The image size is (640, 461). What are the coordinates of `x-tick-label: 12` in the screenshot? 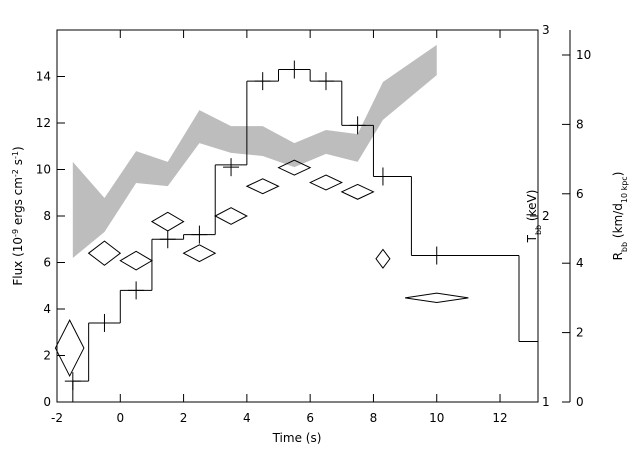 It's located at (499, 418).